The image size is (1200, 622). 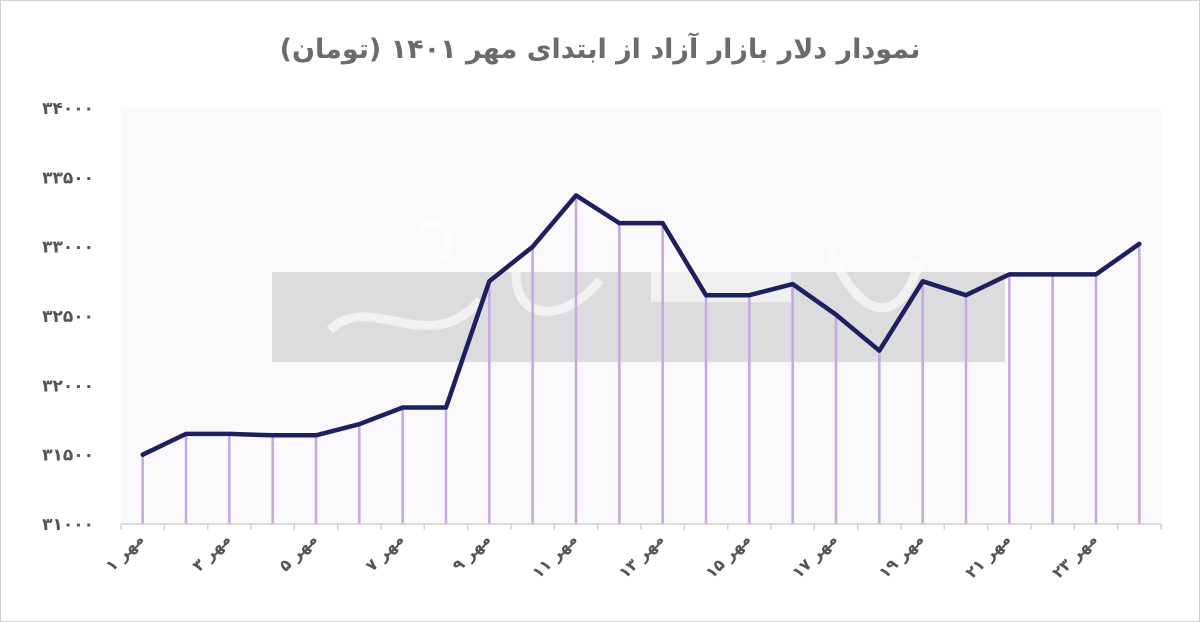 What do you see at coordinates (901, 555) in the screenshot?
I see `x-tick-label: ۱۹ مهر` at bounding box center [901, 555].